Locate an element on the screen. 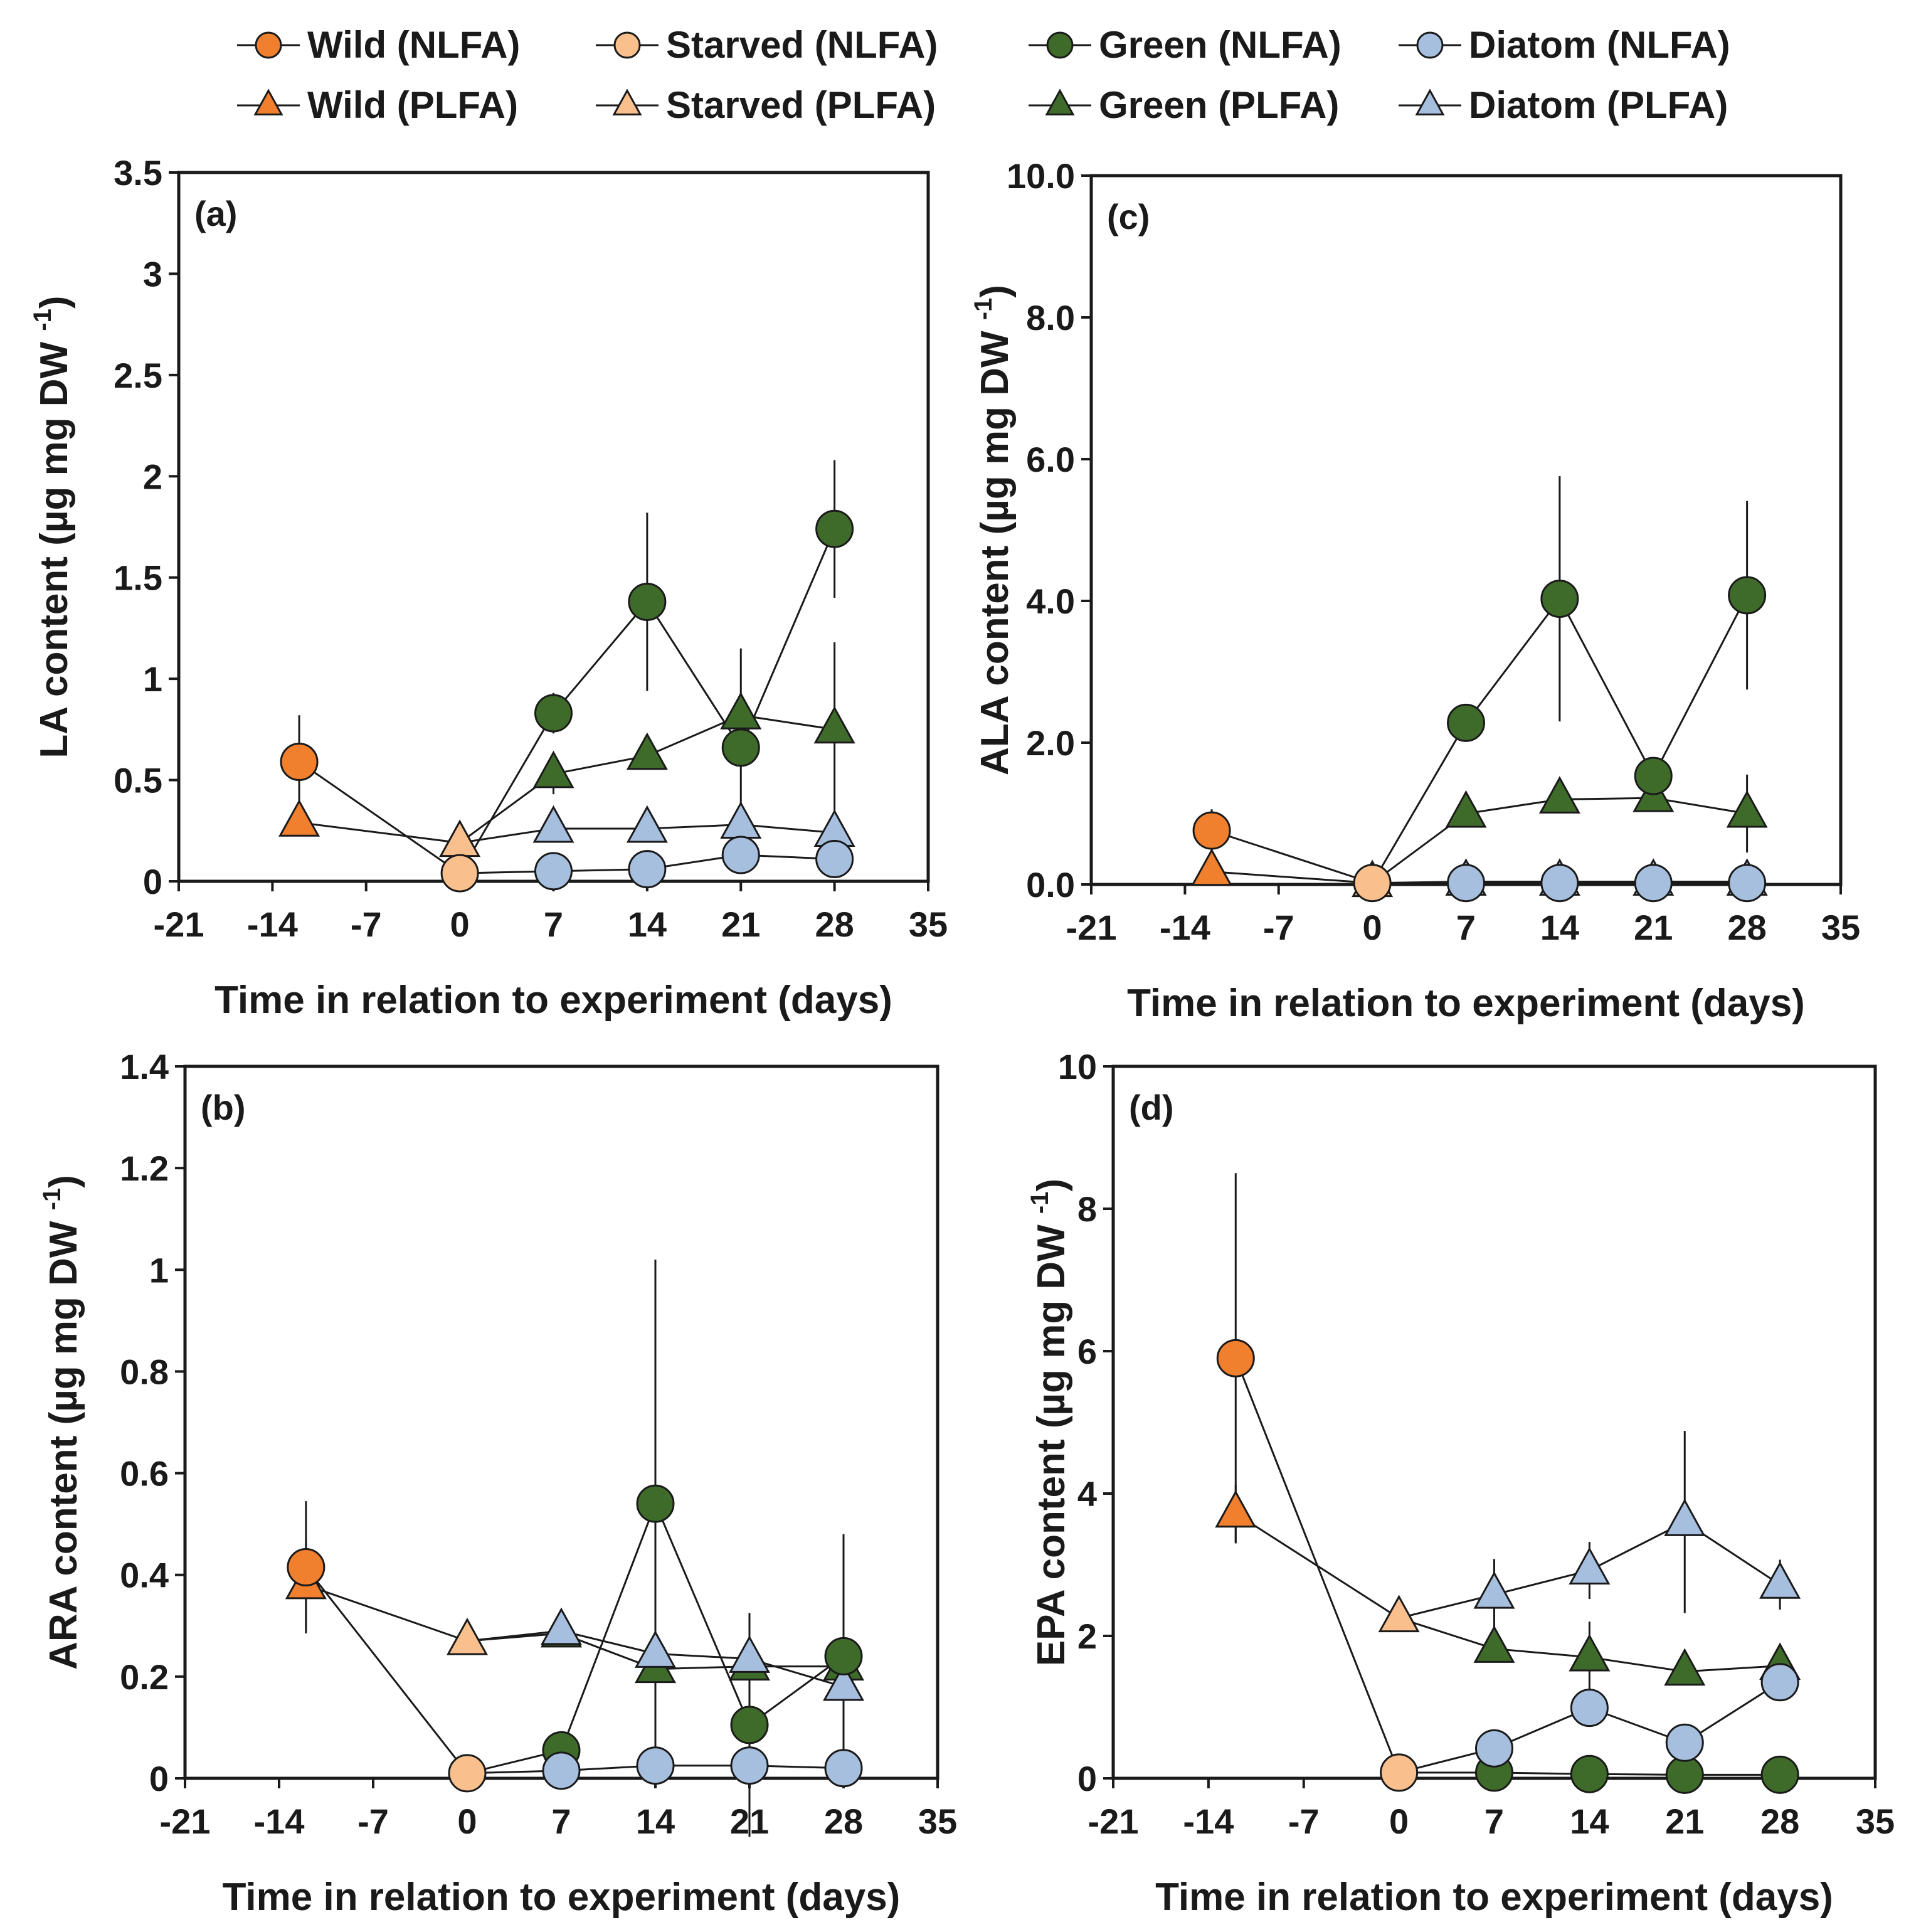 The image size is (1921, 1932). point-wild-nlfa is located at coordinates (1235, 1358).